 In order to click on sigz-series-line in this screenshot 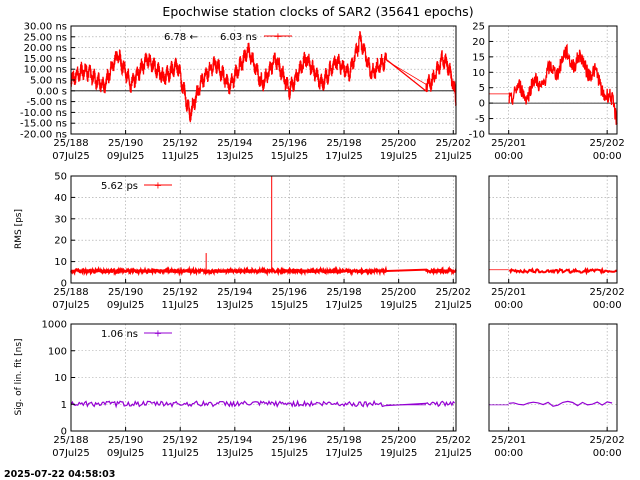, I will do `click(560, 403)`.